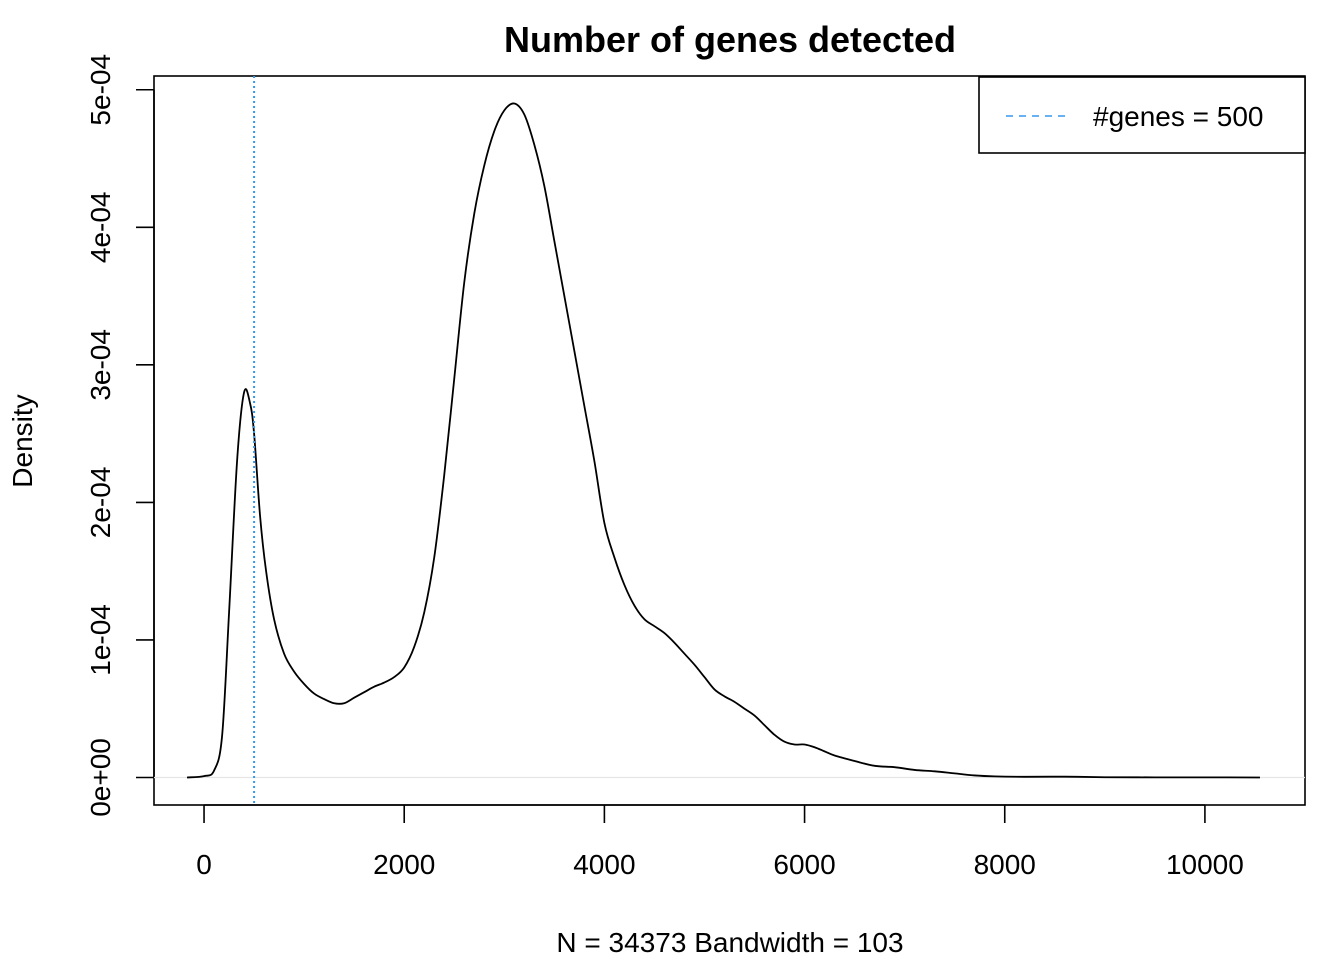 The height and width of the screenshot is (960, 1344). What do you see at coordinates (604, 864) in the screenshot?
I see `x-tick-label: 4000` at bounding box center [604, 864].